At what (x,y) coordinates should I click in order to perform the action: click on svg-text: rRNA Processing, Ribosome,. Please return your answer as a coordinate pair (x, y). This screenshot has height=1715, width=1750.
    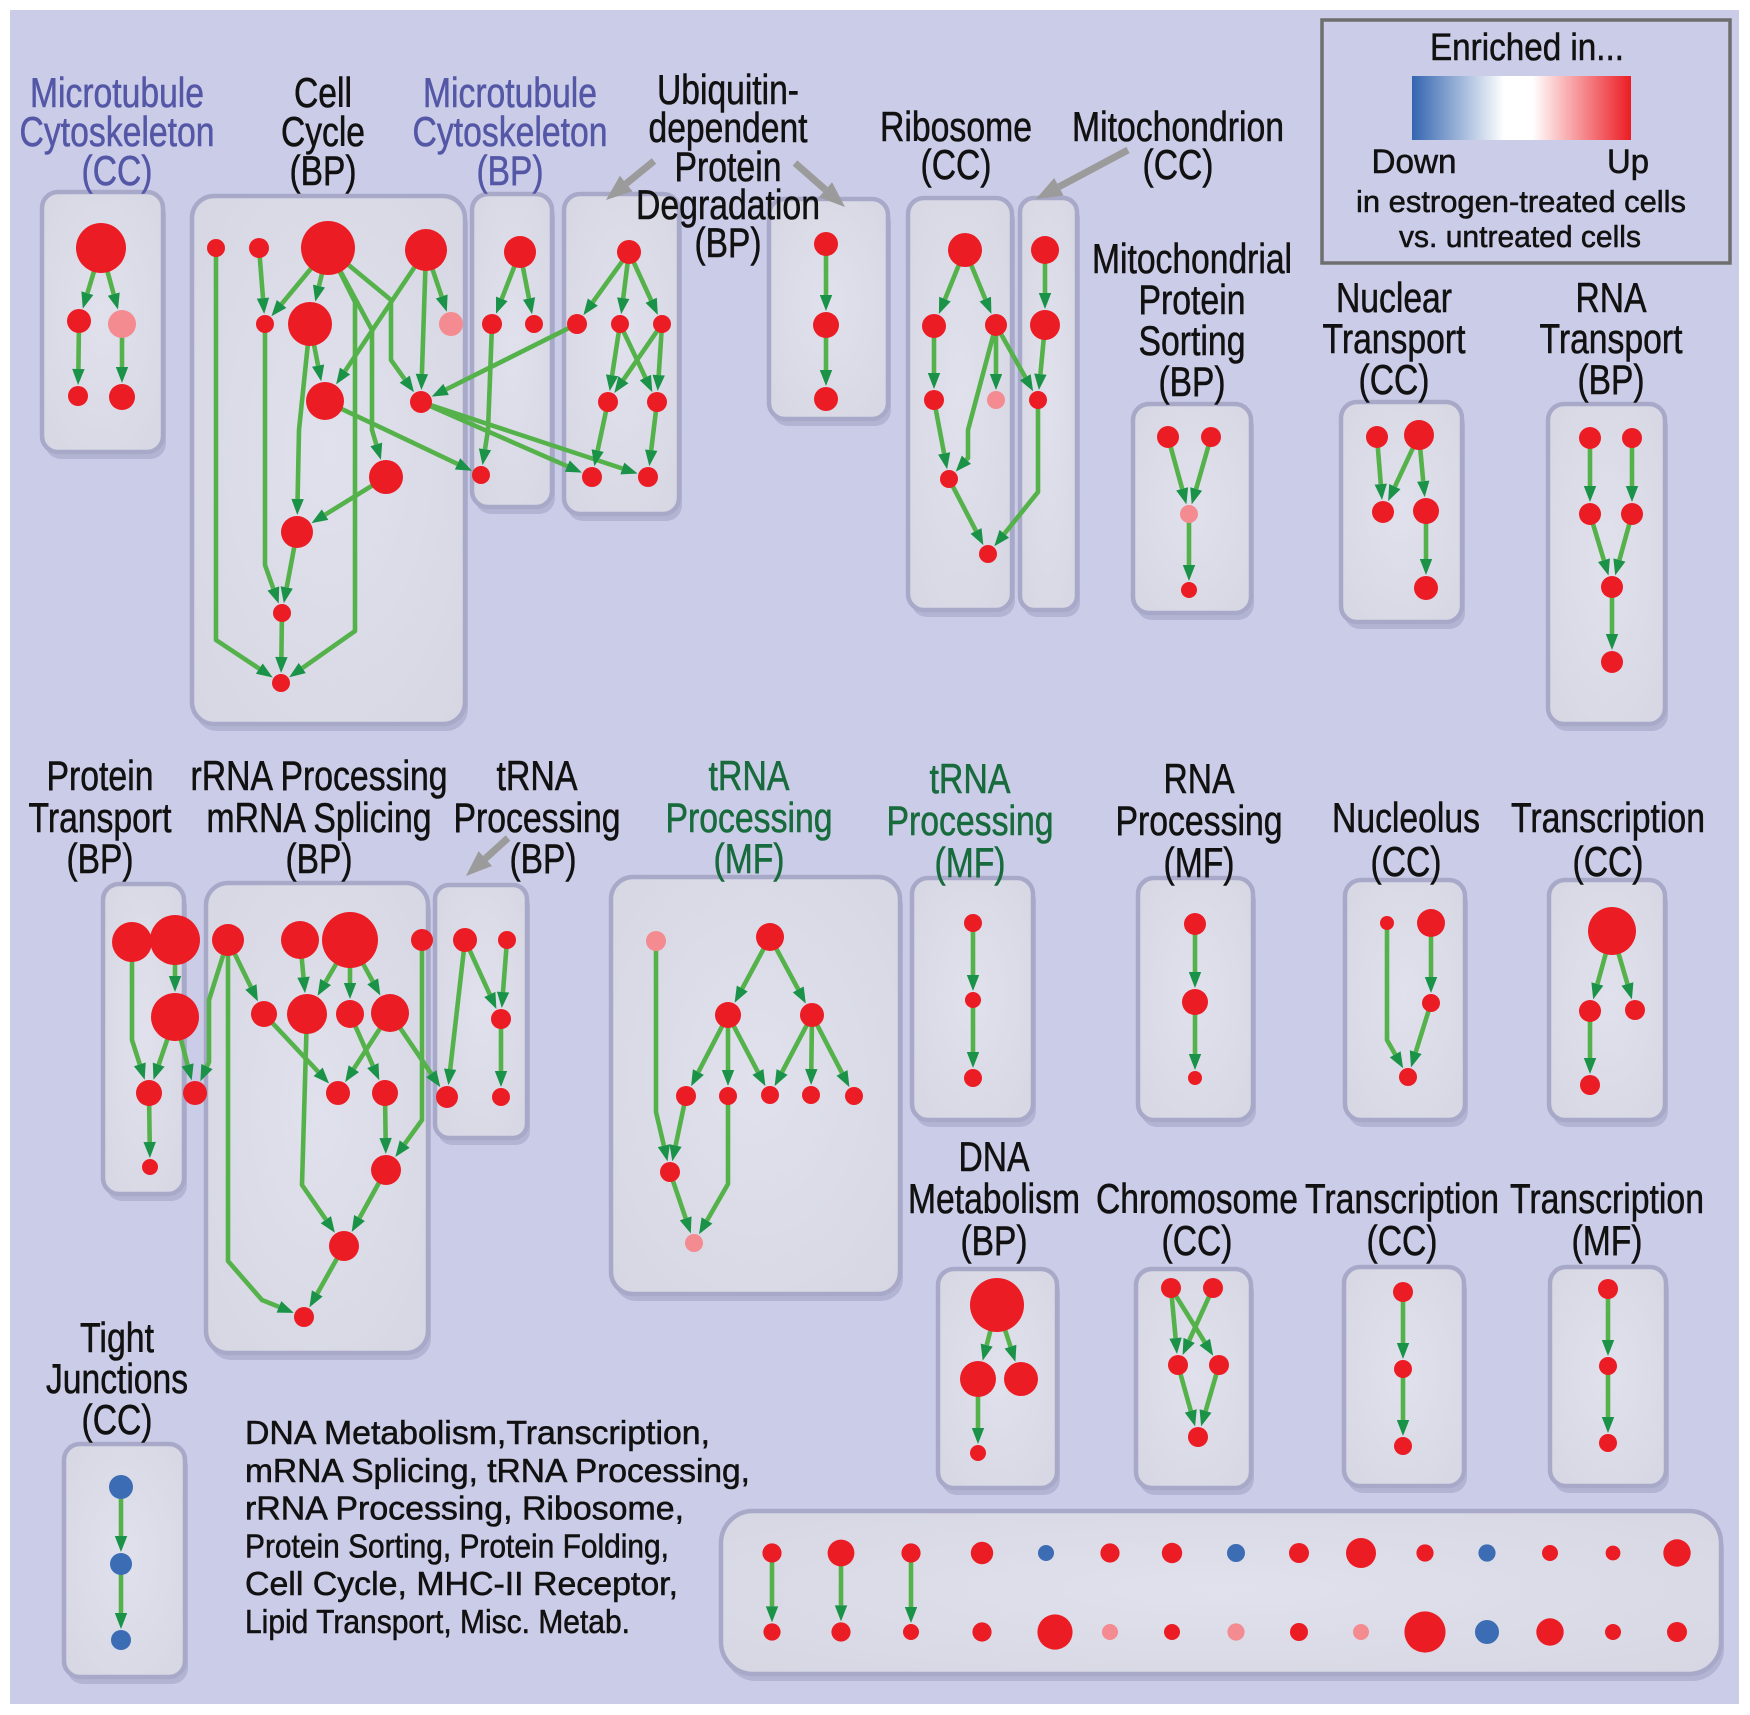
    Looking at the image, I should click on (464, 1508).